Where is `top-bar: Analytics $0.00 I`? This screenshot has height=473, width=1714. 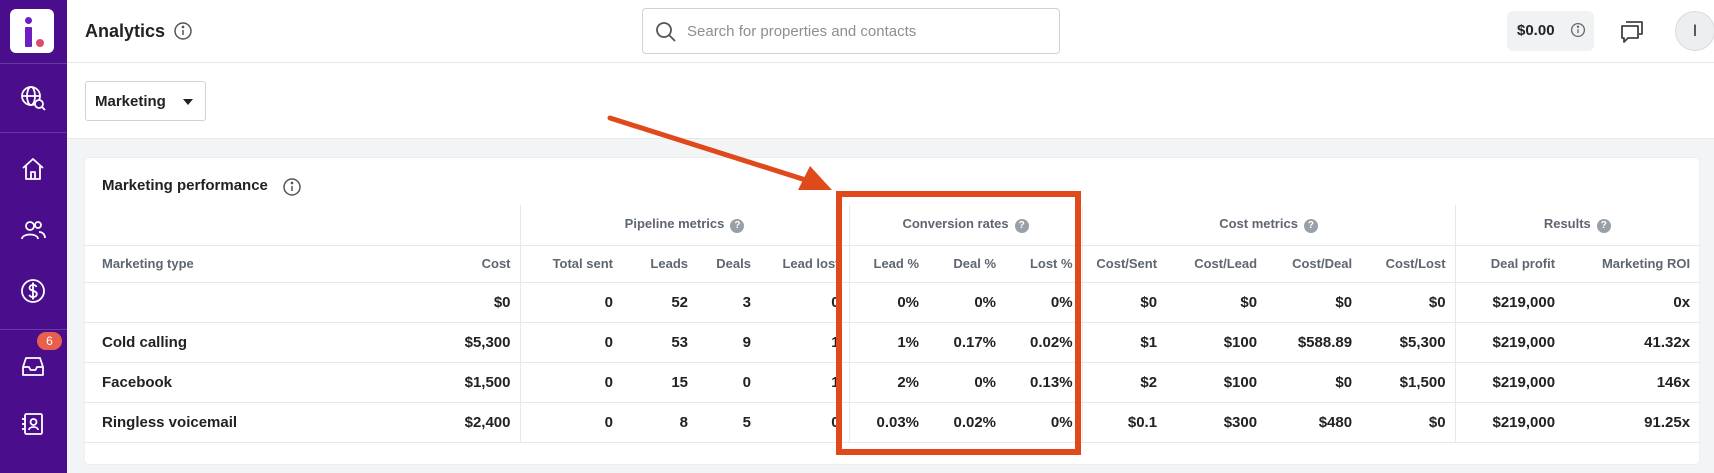
top-bar: Analytics $0.00 I is located at coordinates (890, 31).